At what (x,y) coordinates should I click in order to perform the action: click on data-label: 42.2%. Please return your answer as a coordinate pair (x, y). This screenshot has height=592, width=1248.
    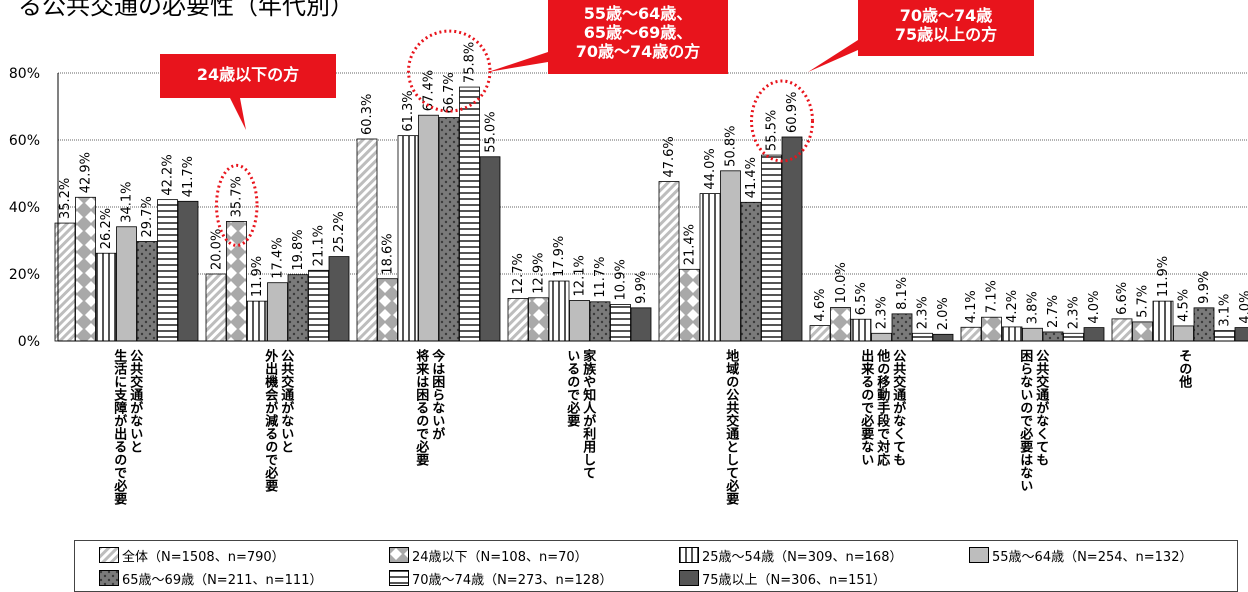
    Looking at the image, I should click on (168, 174).